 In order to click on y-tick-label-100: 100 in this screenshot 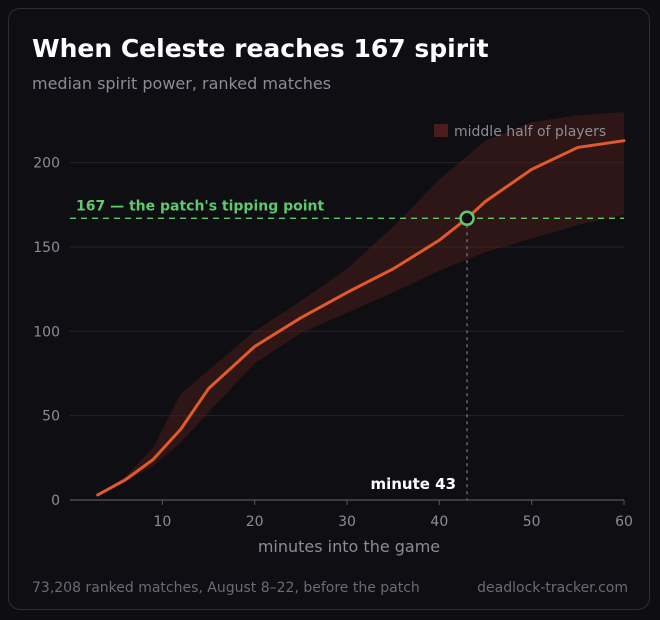, I will do `click(46, 332)`.